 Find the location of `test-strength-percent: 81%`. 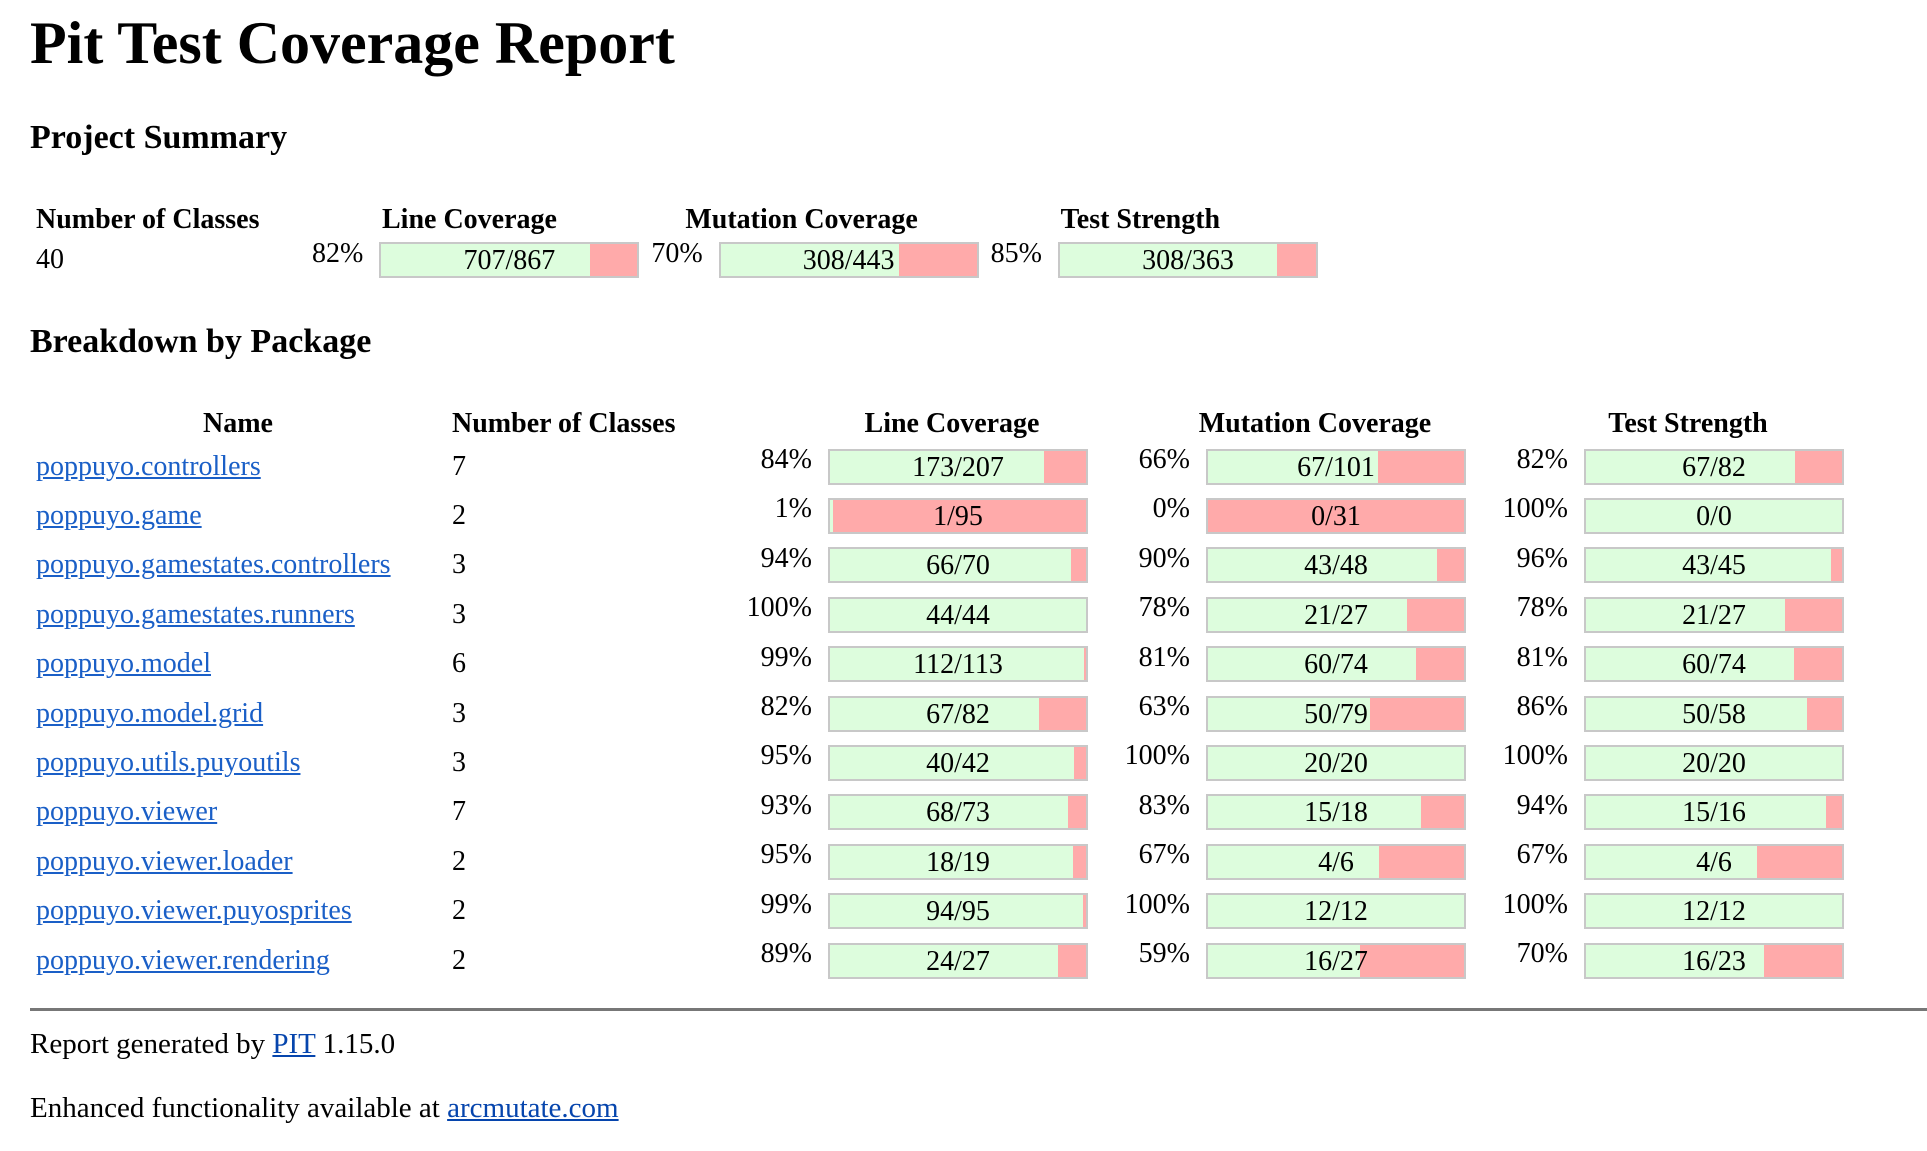

test-strength-percent: 81% is located at coordinates (1542, 657).